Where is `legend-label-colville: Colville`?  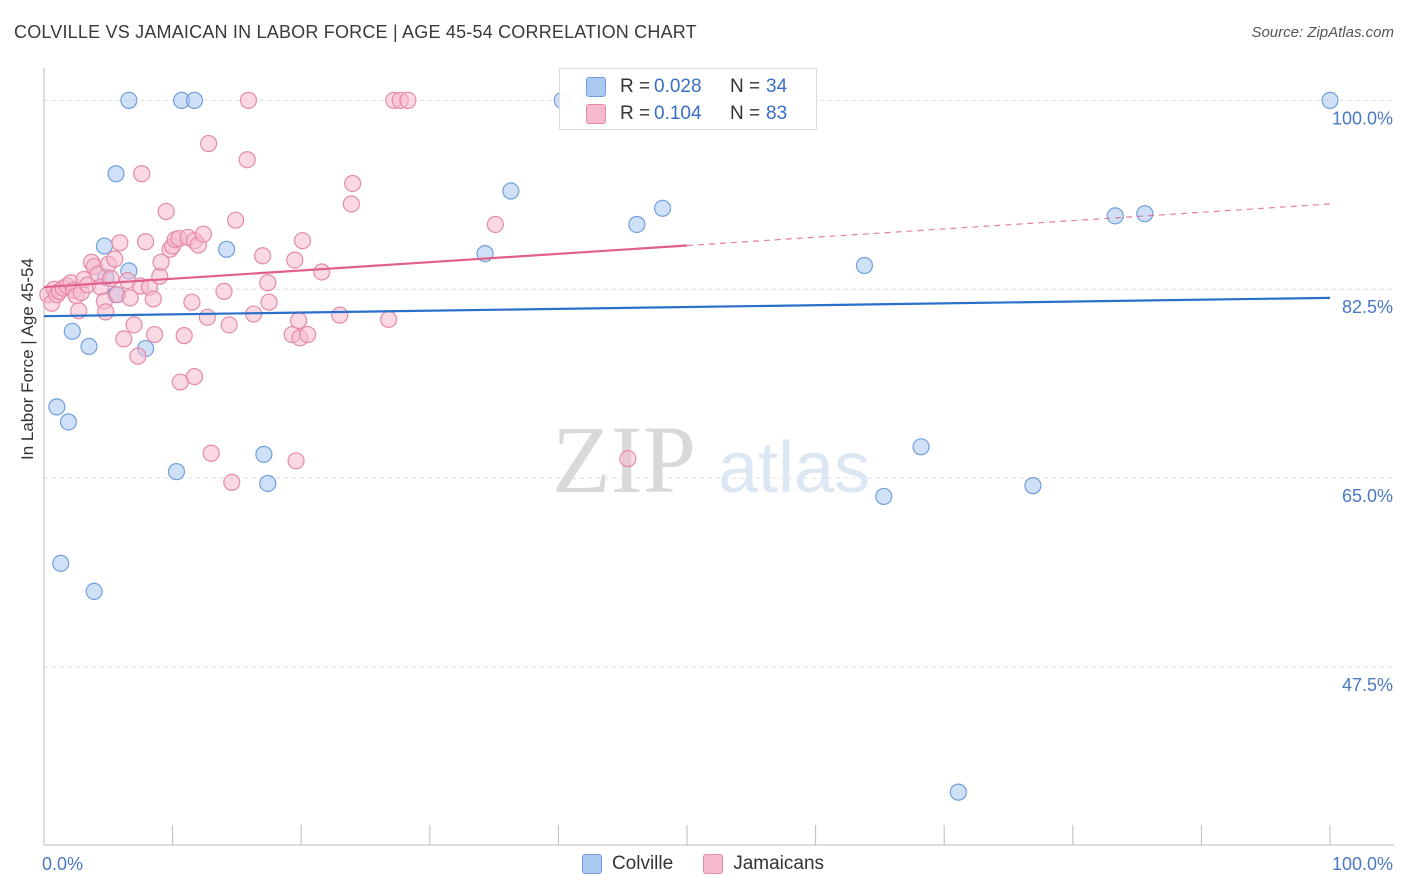 legend-label-colville: Colville is located at coordinates (642, 863).